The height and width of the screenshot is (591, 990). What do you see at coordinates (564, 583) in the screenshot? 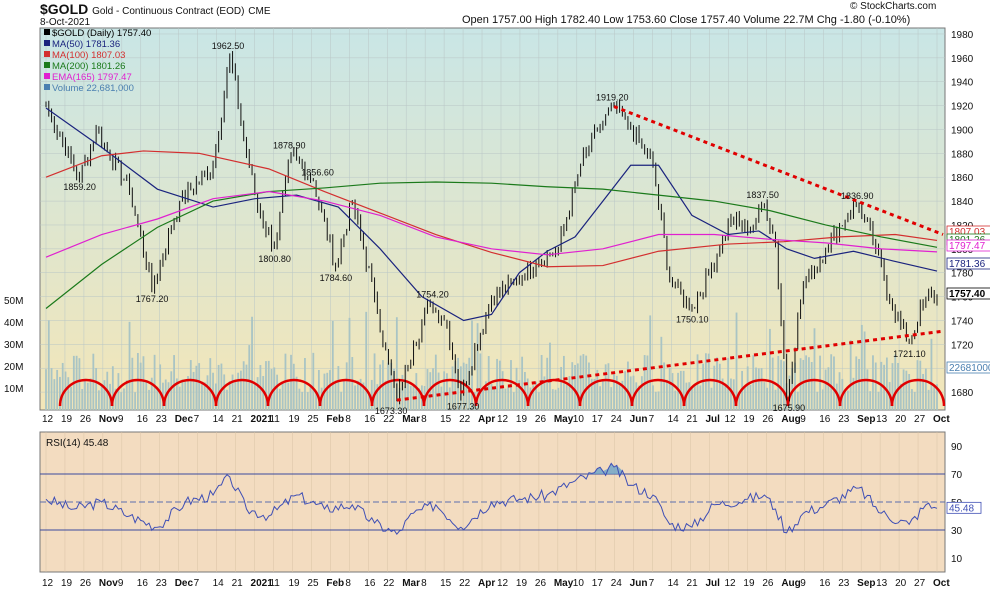
I see `rsi-x-tick-label: May` at bounding box center [564, 583].